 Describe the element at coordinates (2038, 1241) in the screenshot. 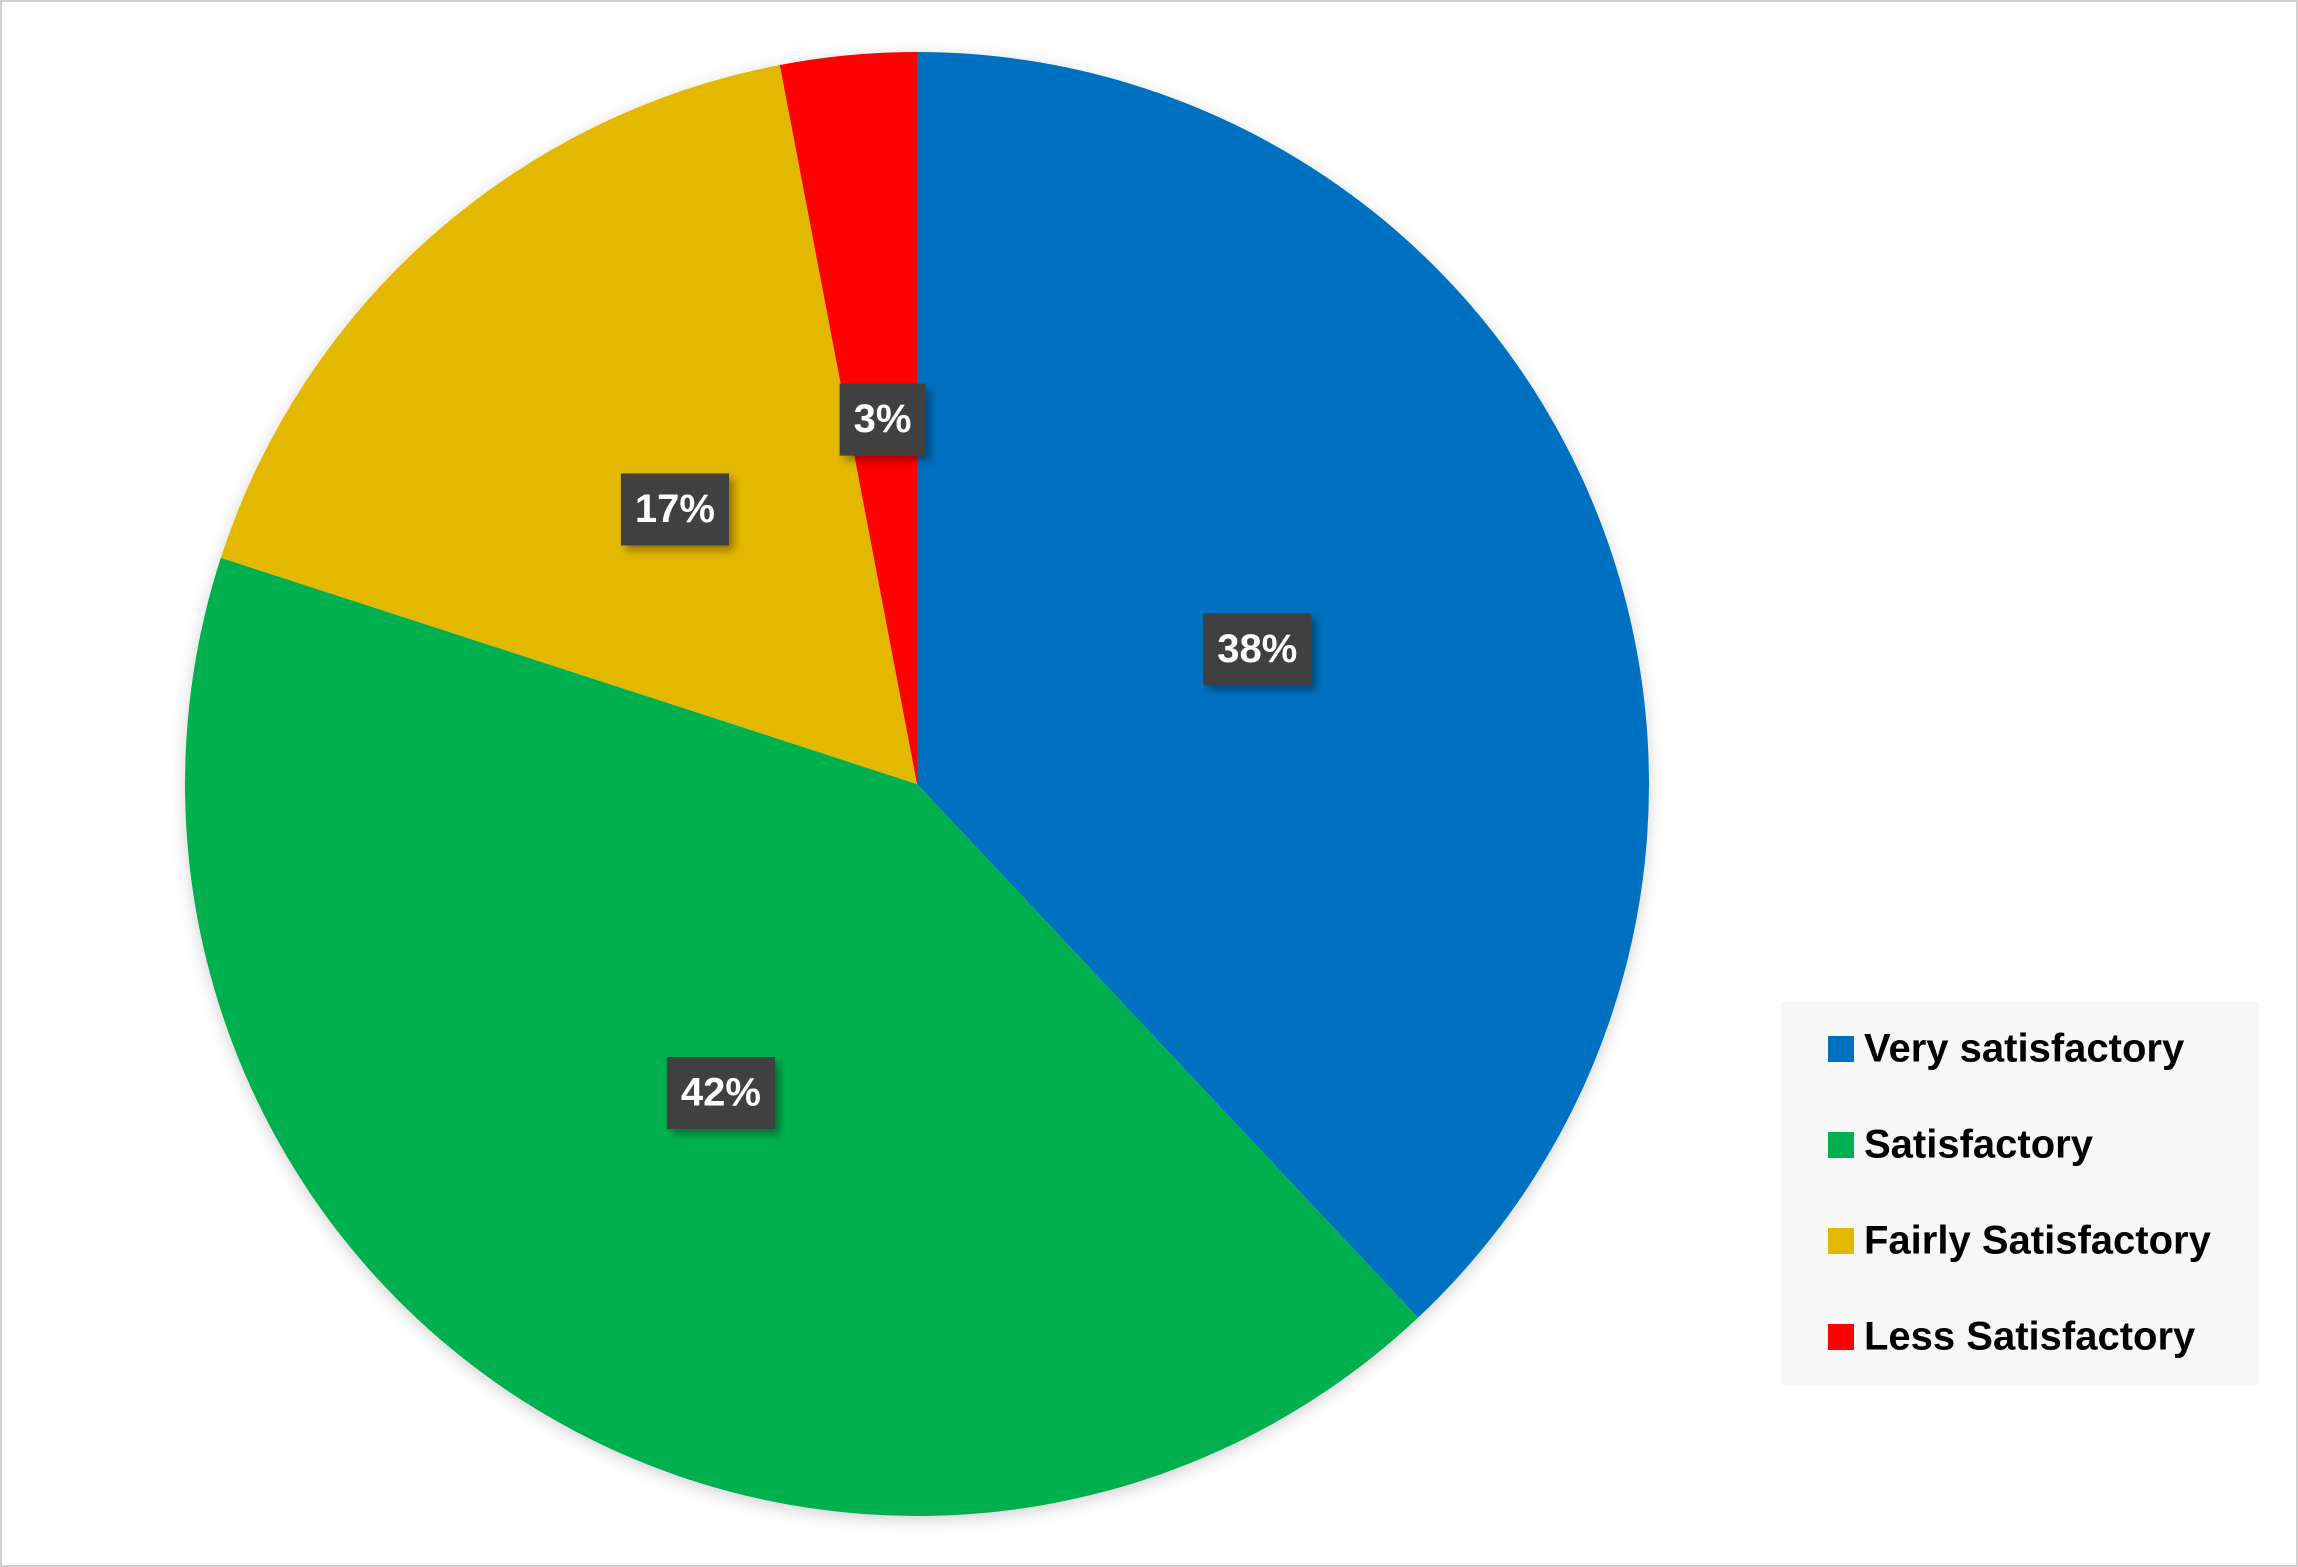

I see `legend-label: Fairly Satisfactory` at that location.